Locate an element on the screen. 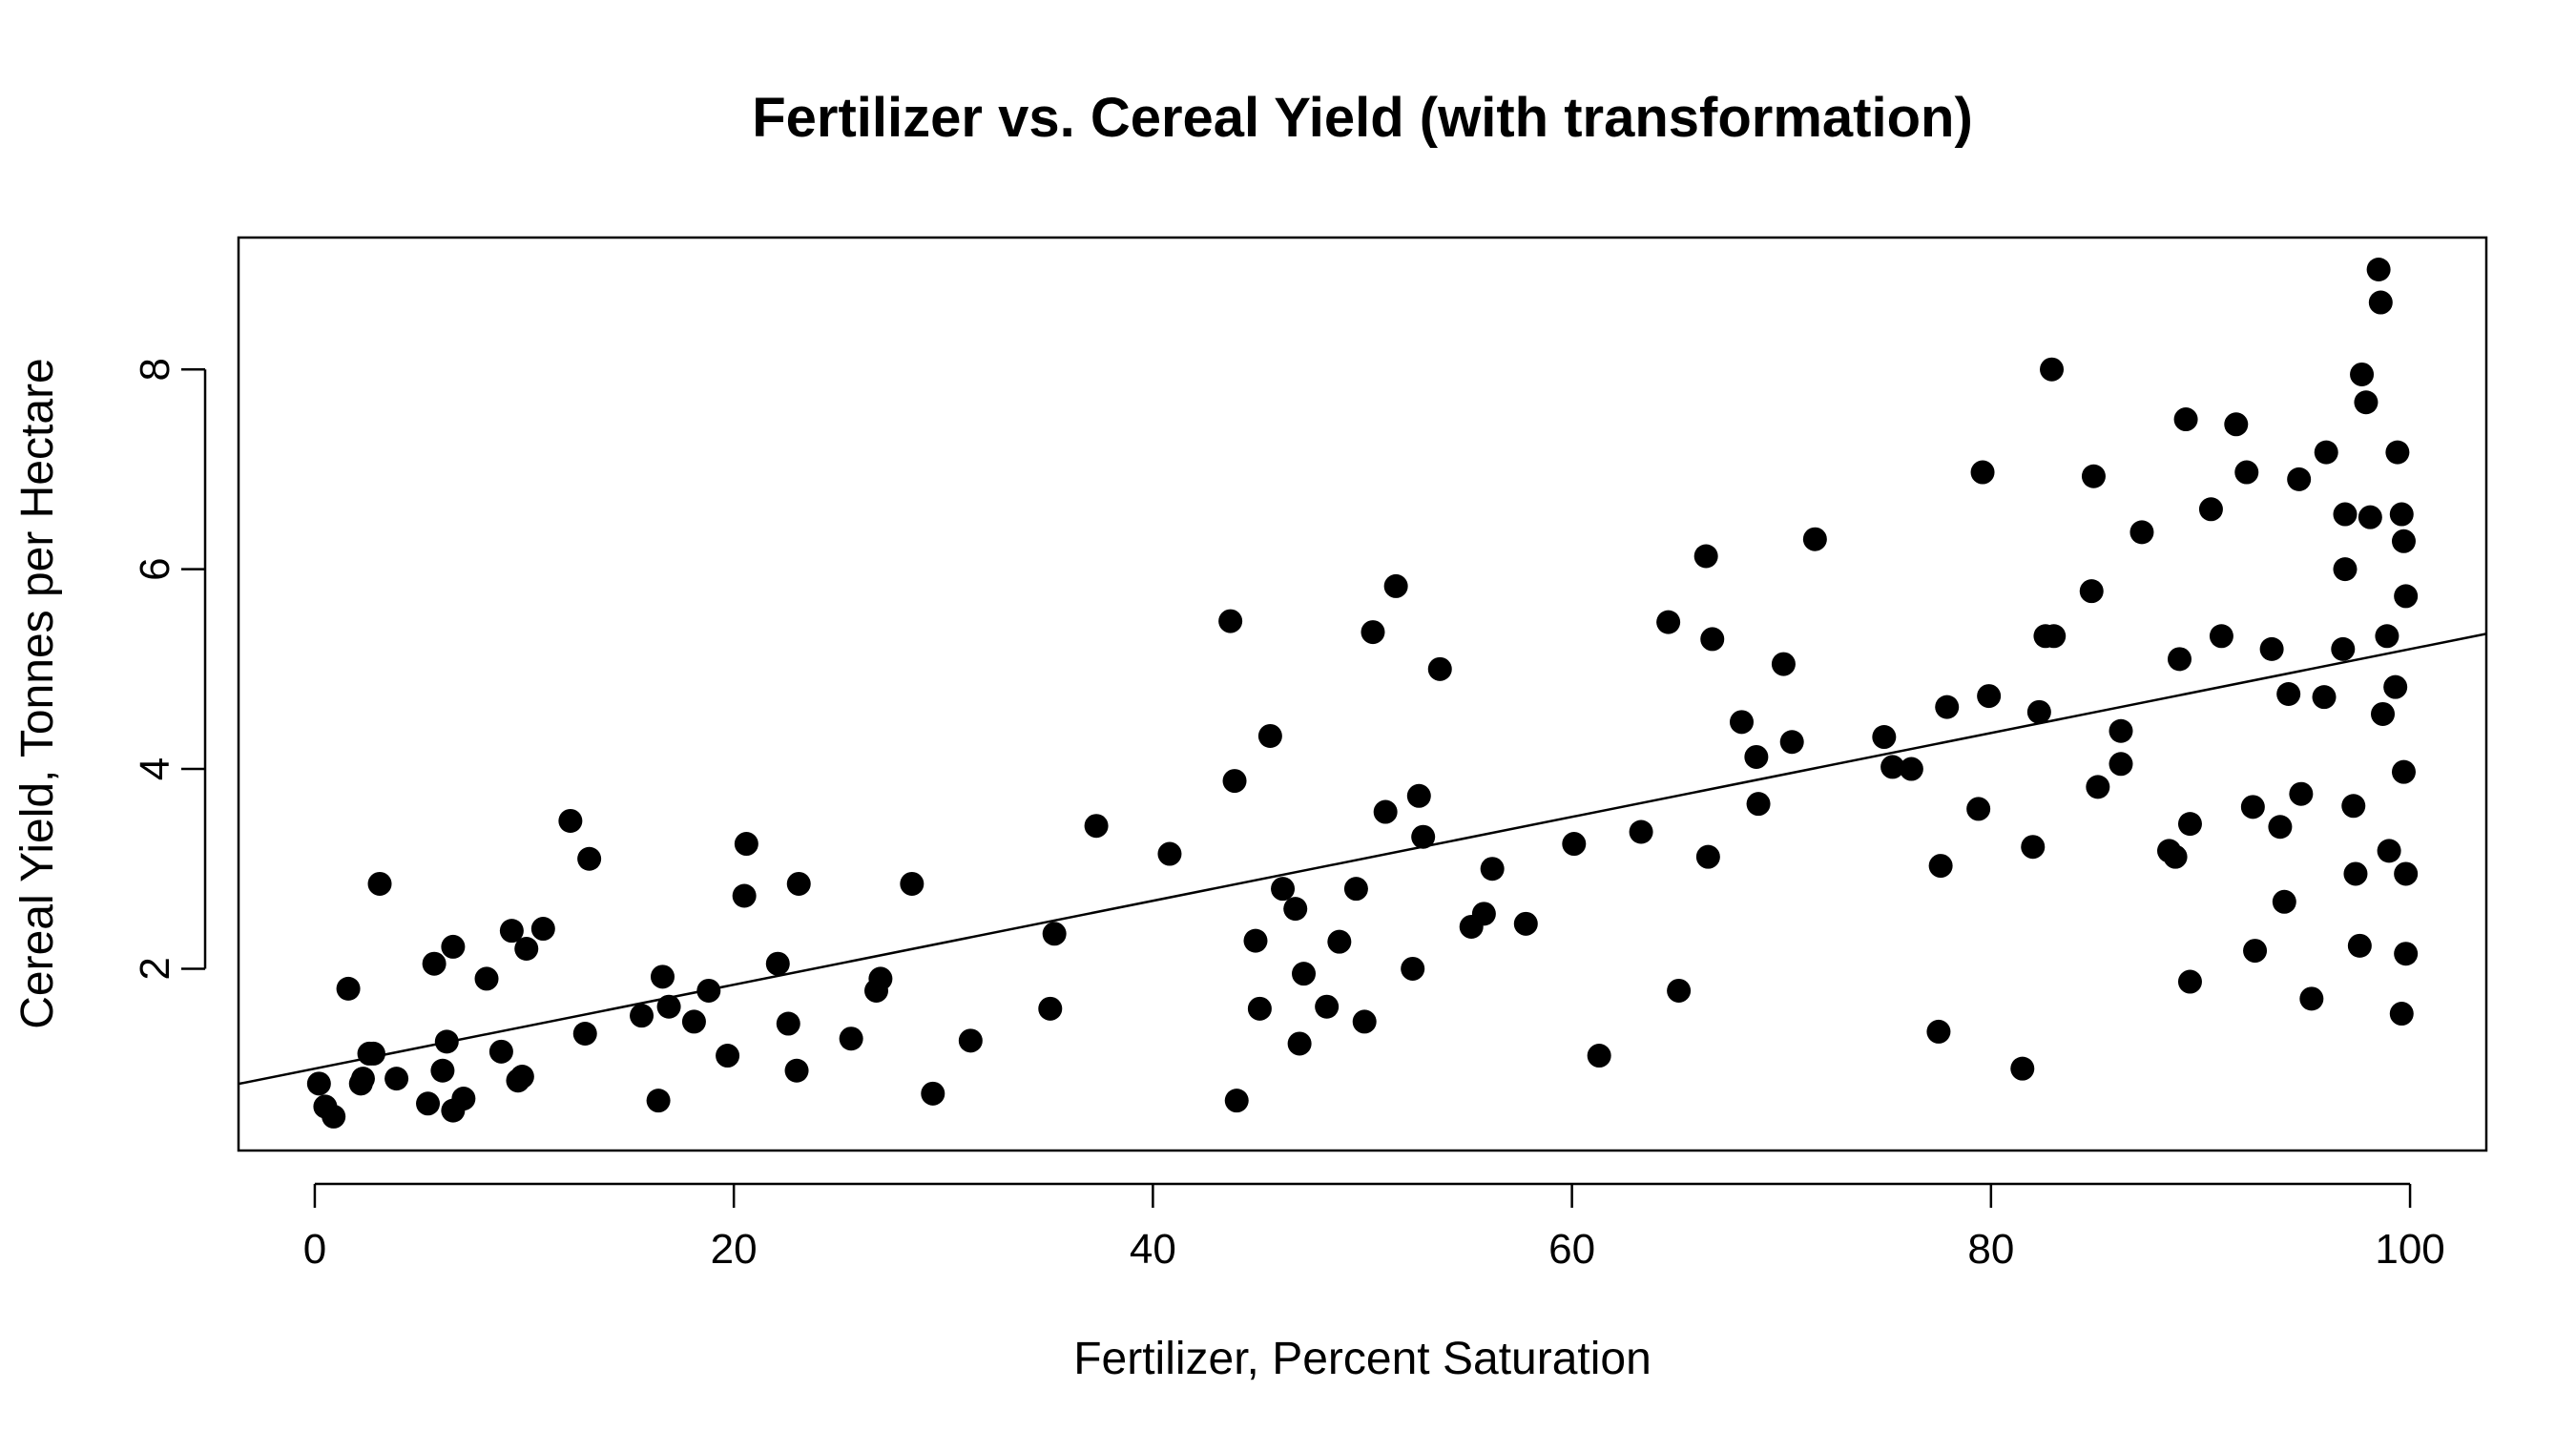 The image size is (2576, 1431). x-tick-label: 20 is located at coordinates (734, 1249).